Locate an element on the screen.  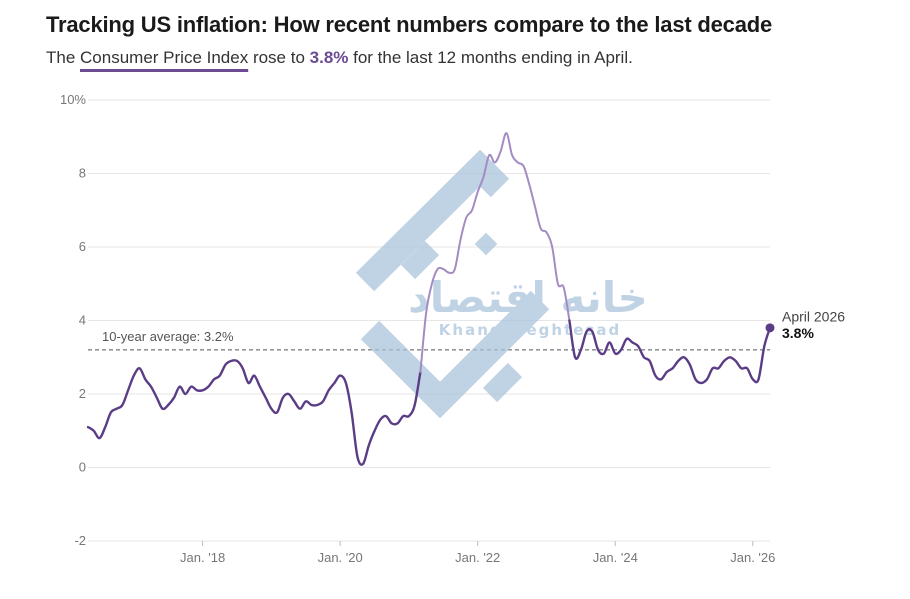
x-axis-ticks: Jan. '18 Jan. '20 Jan. '22 Jan. '24 Jan. '26 is located at coordinates (477, 553).